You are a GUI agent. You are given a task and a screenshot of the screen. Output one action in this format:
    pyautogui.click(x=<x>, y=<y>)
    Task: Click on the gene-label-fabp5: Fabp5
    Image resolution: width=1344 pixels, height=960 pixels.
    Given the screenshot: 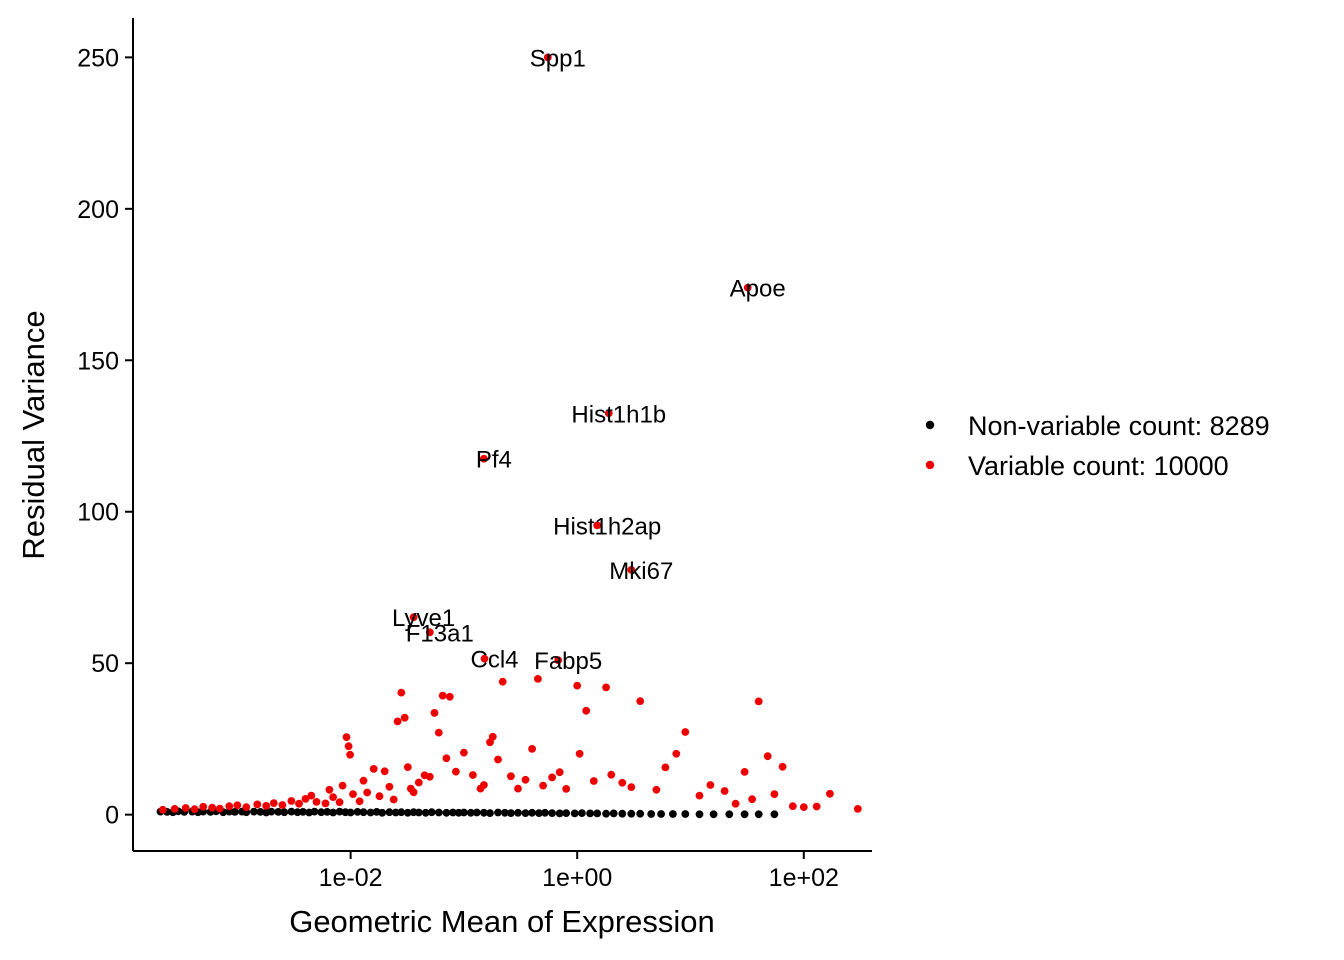 What is the action you would take?
    pyautogui.click(x=568, y=661)
    